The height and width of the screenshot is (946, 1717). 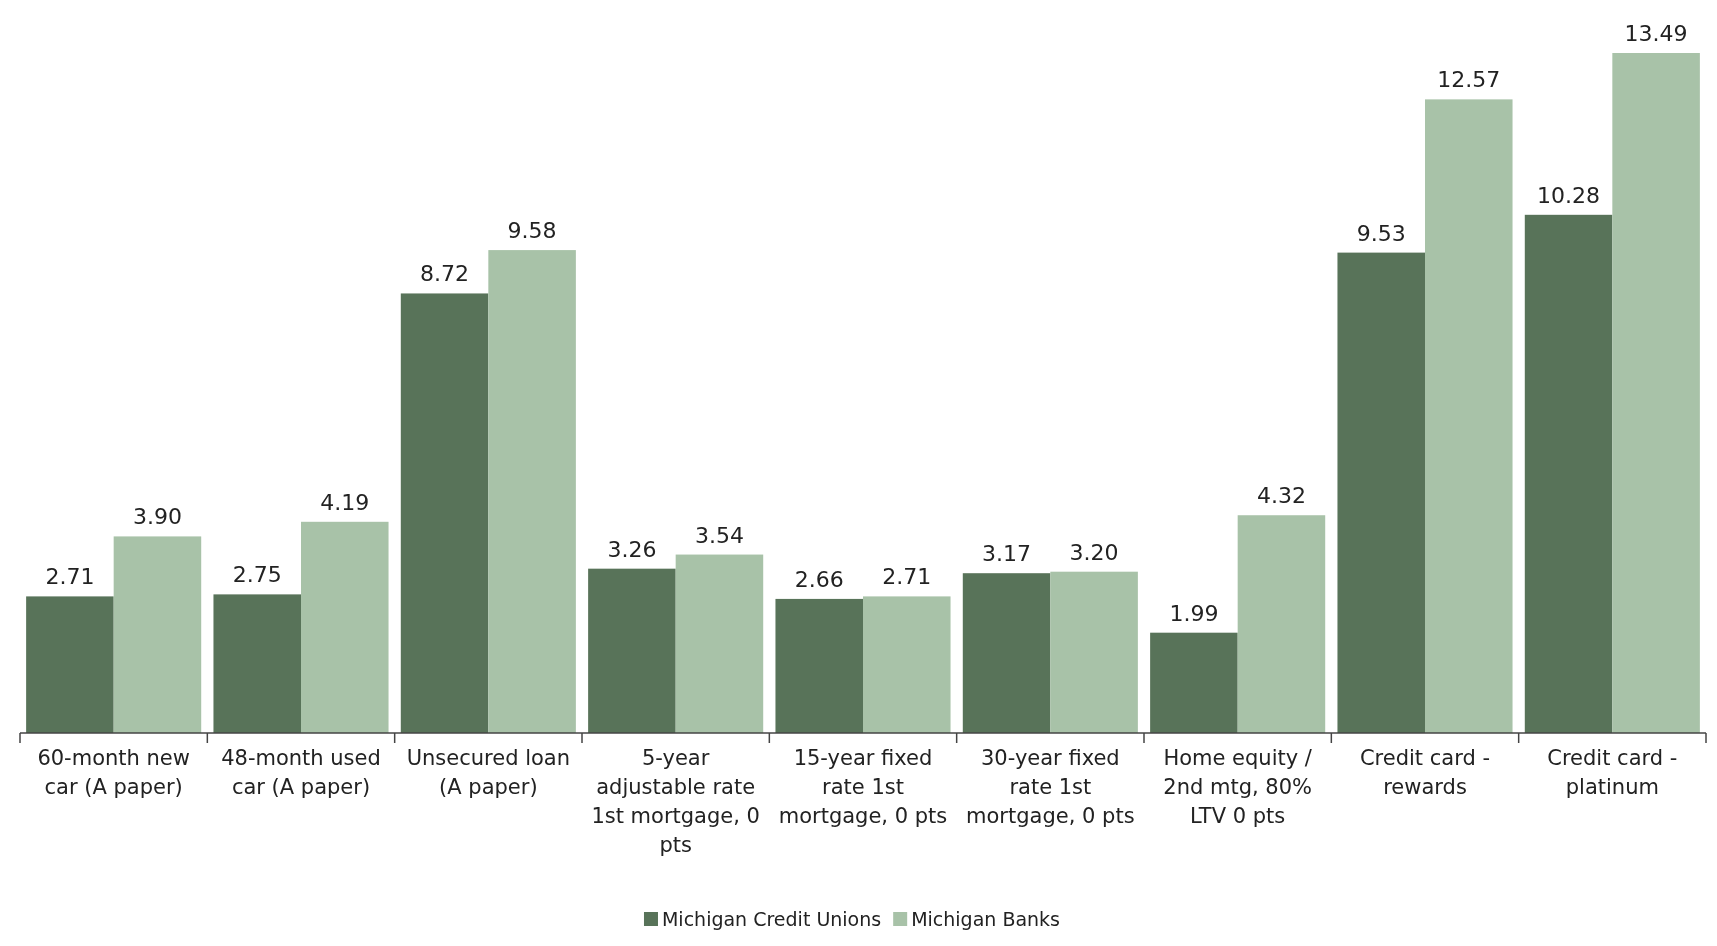 I want to click on x-tick-label: 48-month used car (A paper), so click(x=301, y=772).